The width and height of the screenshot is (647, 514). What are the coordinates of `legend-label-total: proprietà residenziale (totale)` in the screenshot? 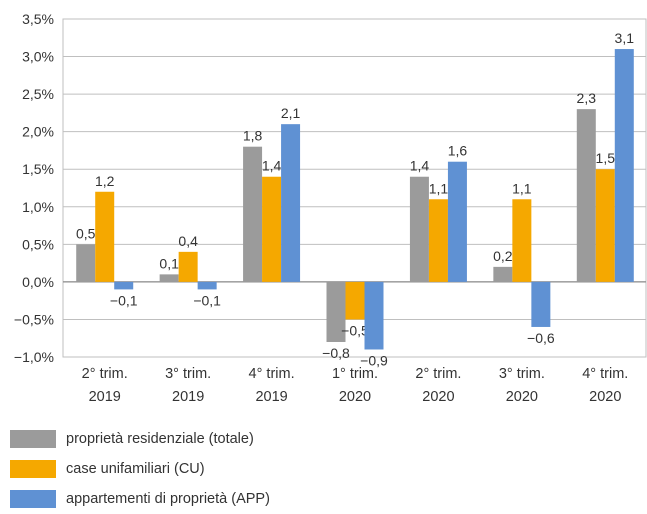 It's located at (160, 439).